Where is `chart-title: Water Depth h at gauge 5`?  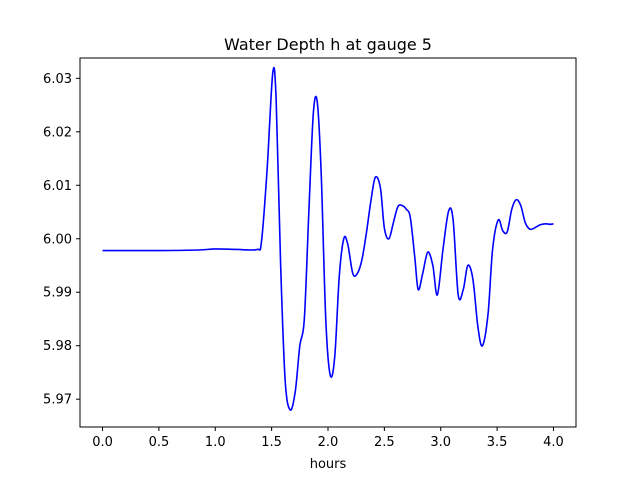 chart-title: Water Depth h at gauge 5 is located at coordinates (328, 44).